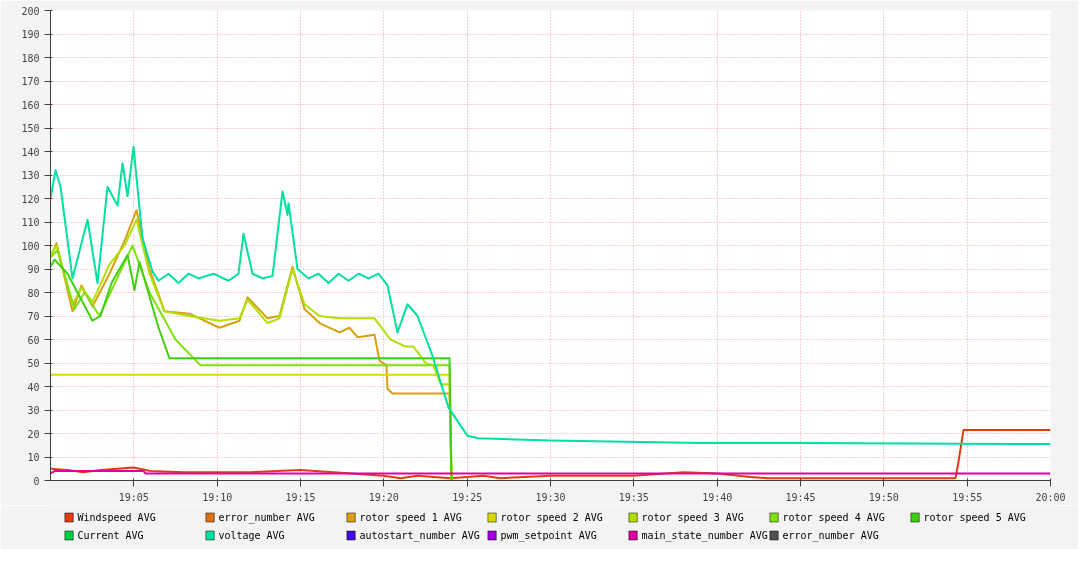 This screenshot has width=1081, height=569. Describe the element at coordinates (633, 497) in the screenshot. I see `x-tick-label: 19:35` at that location.